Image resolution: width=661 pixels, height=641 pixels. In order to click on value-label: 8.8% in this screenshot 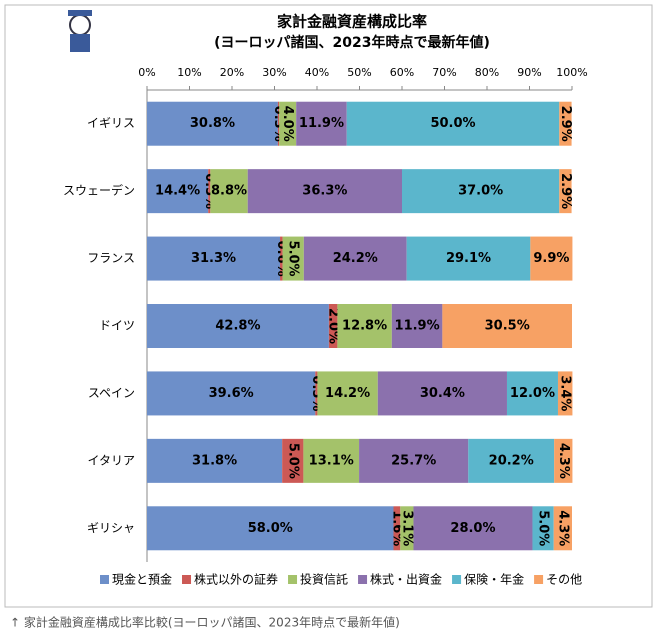, I will do `click(229, 191)`.